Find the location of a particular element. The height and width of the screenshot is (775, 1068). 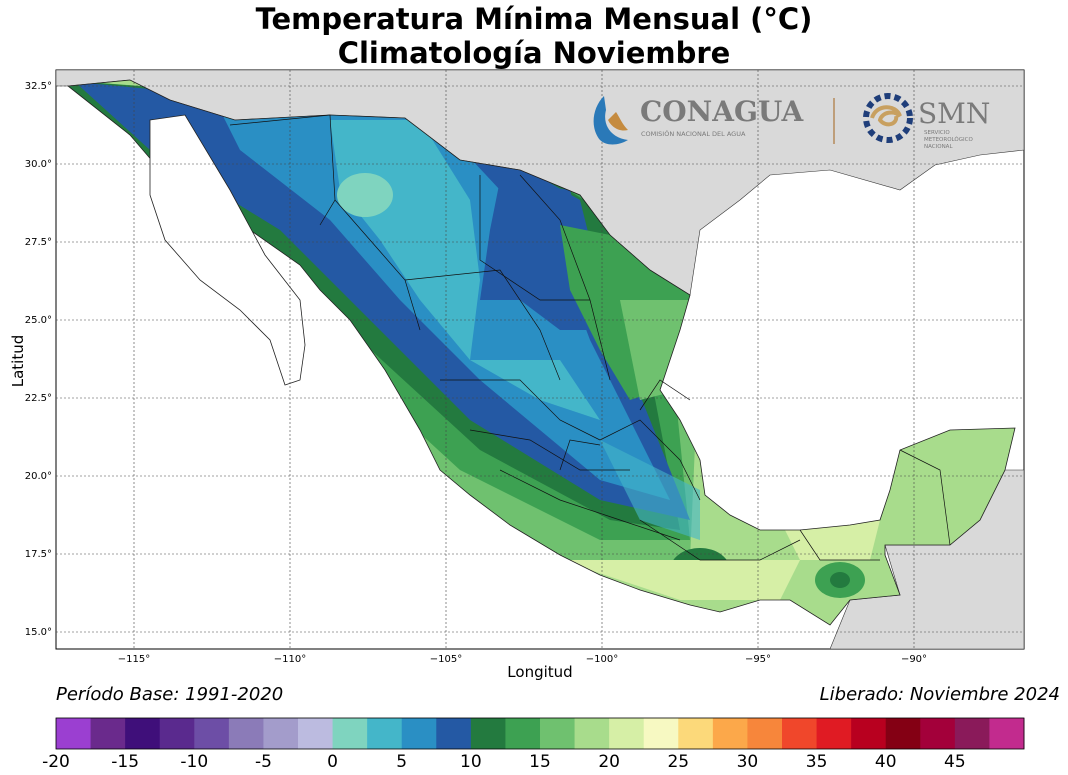

colorbar-label: 25 is located at coordinates (678, 762).